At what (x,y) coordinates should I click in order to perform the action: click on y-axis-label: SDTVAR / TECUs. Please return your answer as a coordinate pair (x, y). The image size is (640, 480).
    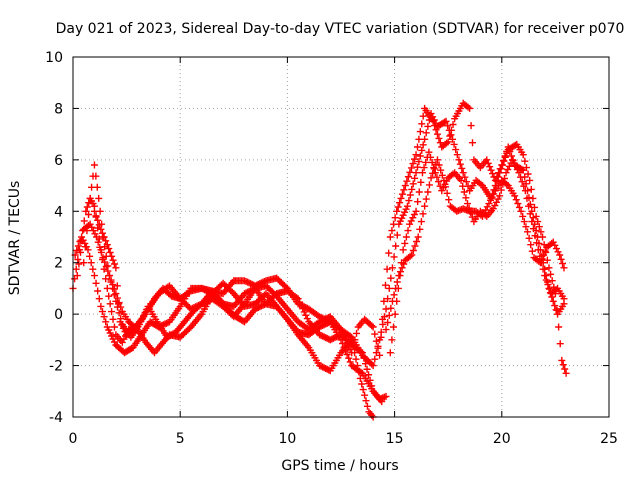
    Looking at the image, I should click on (15, 238).